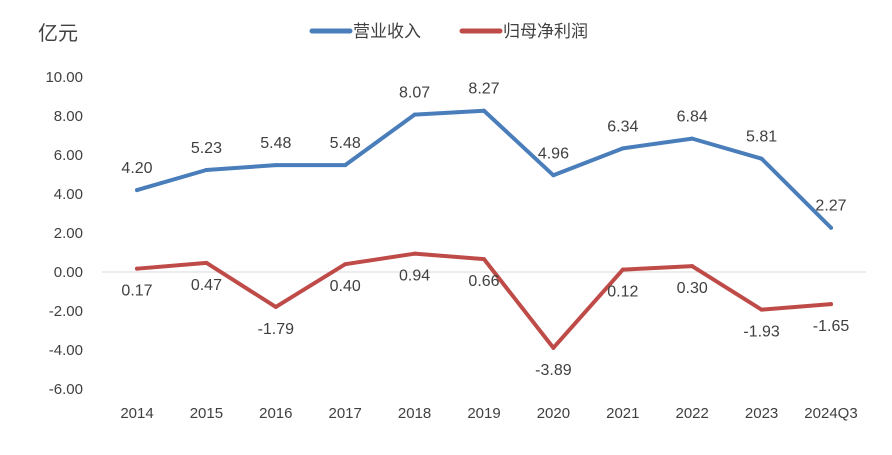 Image resolution: width=892 pixels, height=455 pixels. What do you see at coordinates (553, 370) in the screenshot?
I see `data-label: -3.89` at bounding box center [553, 370].